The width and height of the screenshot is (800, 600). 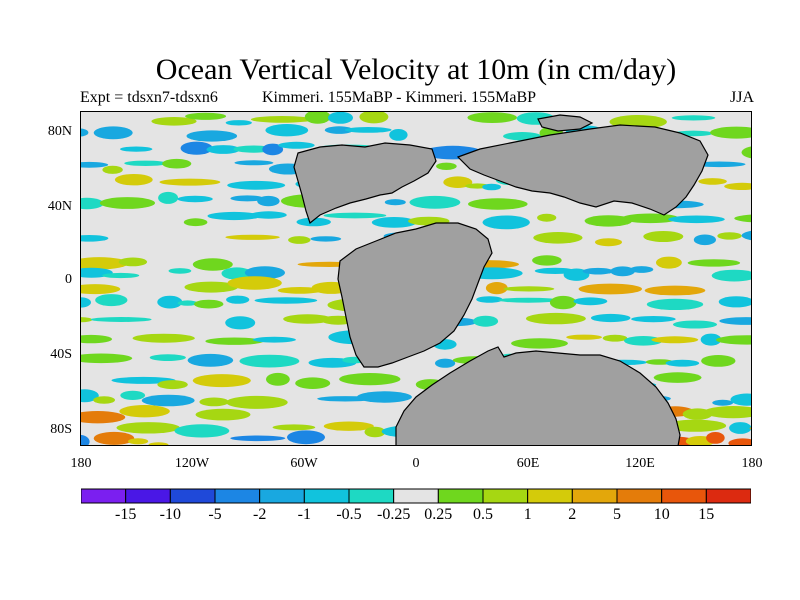 What do you see at coordinates (483, 514) in the screenshot?
I see `colorbar-label: 0.5` at bounding box center [483, 514].